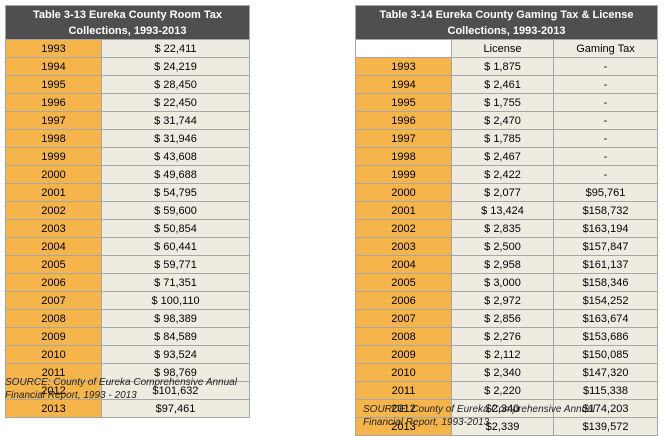  What do you see at coordinates (175, 138) in the screenshot?
I see `room-tax-value-cell: $ 31,946` at bounding box center [175, 138].